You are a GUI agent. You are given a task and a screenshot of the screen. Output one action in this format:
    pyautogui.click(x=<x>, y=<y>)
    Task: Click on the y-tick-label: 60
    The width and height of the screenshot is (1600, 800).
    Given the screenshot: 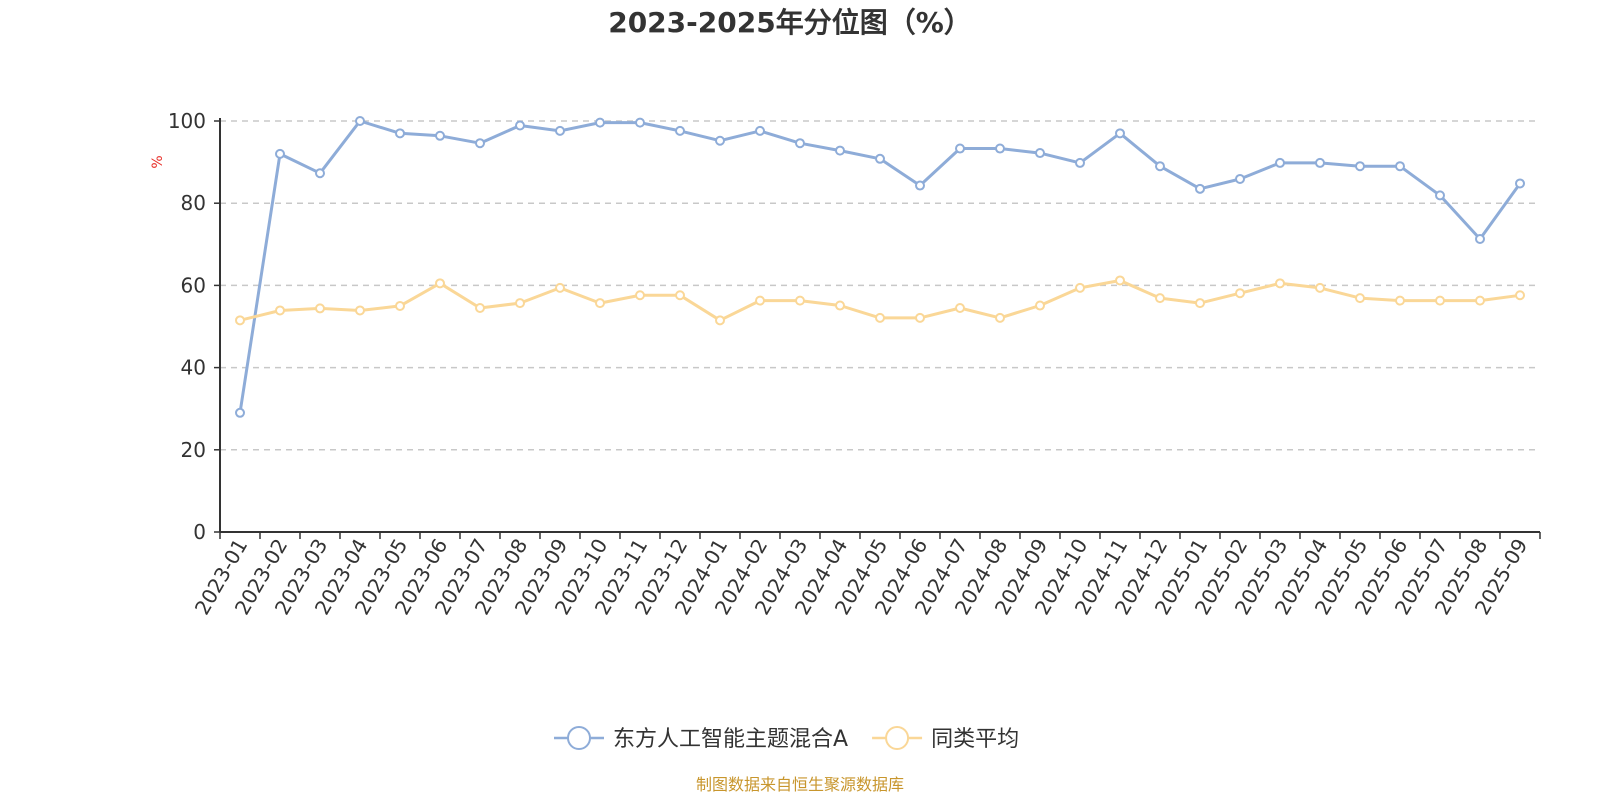 What is the action you would take?
    pyautogui.click(x=193, y=285)
    